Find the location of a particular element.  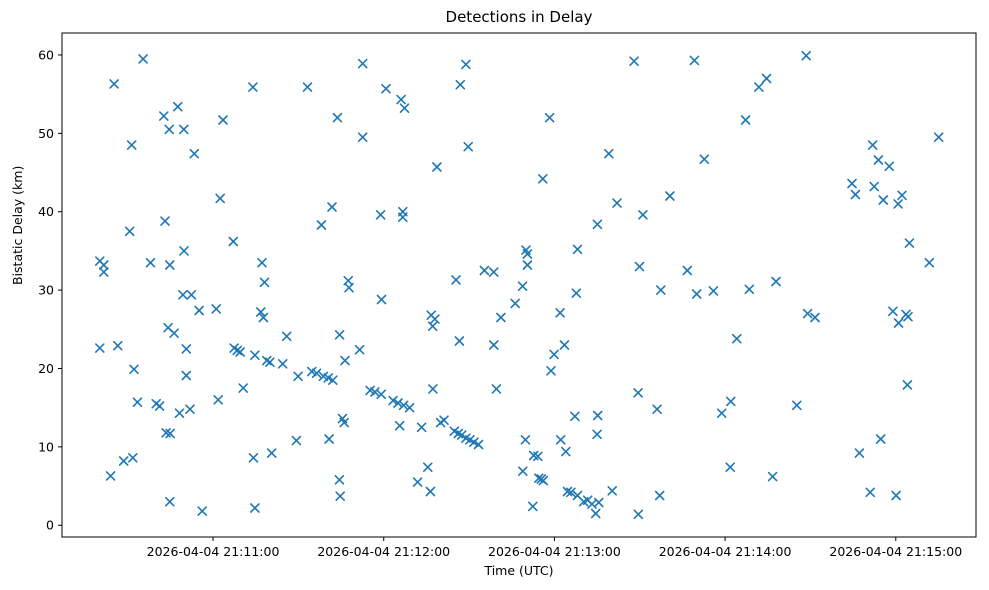

x-tick-label: 2026-04-04 21:14:00 is located at coordinates (725, 551).